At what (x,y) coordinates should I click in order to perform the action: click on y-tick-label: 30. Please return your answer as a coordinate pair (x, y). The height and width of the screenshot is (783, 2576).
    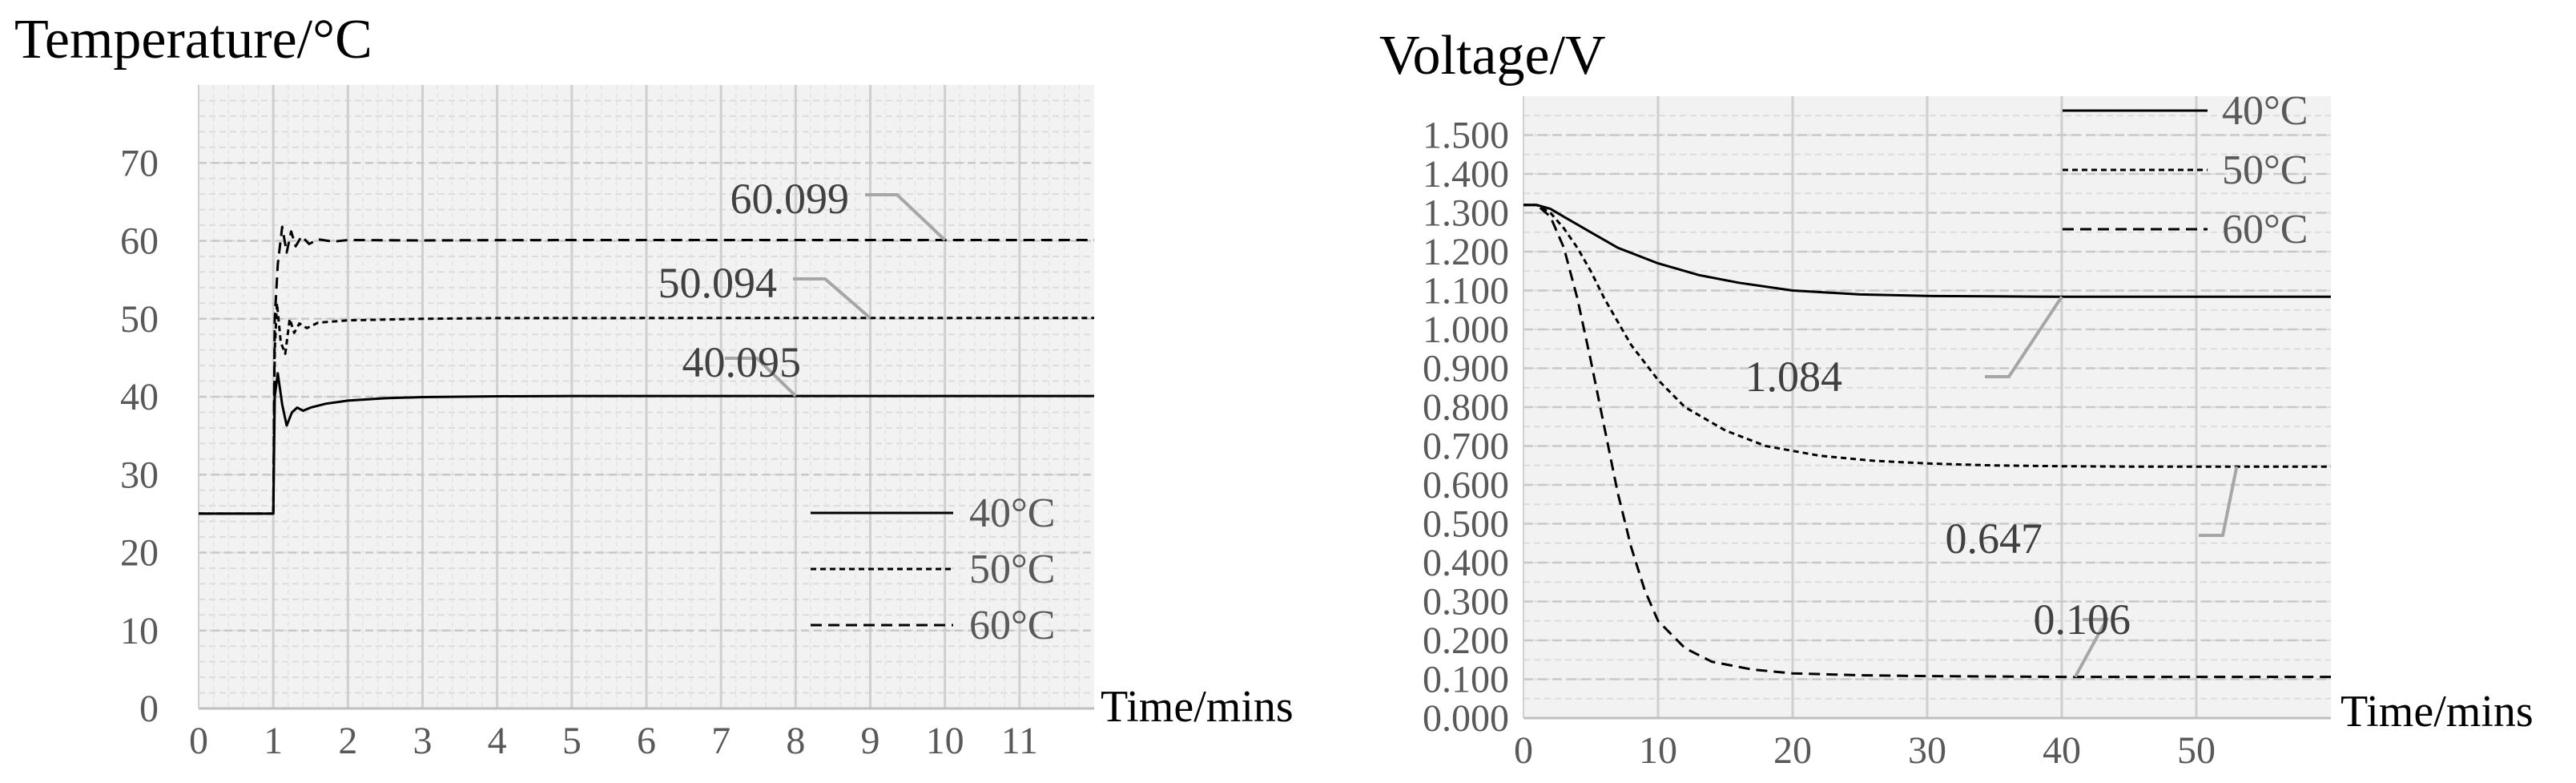
    Looking at the image, I should click on (139, 475).